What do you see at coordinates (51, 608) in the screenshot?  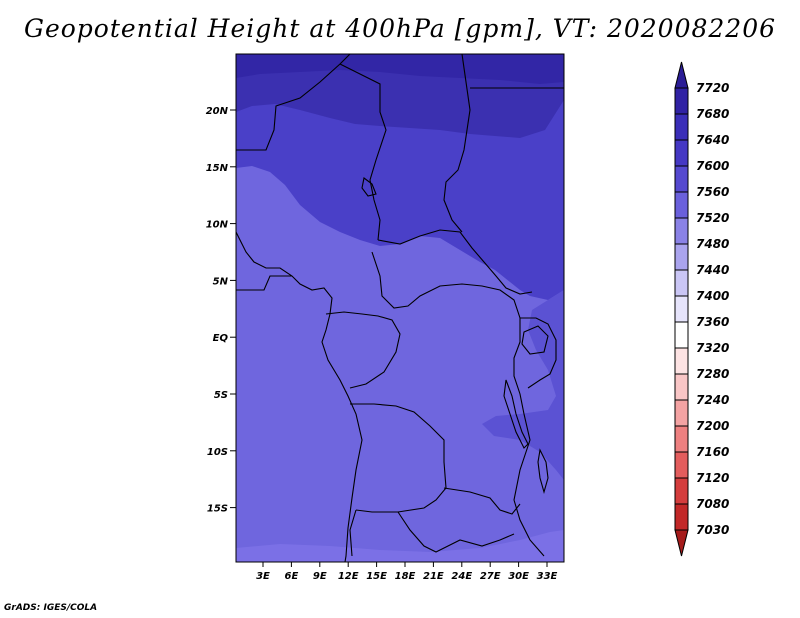 I see `grads-credit: GrADS: IGES/COLA` at bounding box center [51, 608].